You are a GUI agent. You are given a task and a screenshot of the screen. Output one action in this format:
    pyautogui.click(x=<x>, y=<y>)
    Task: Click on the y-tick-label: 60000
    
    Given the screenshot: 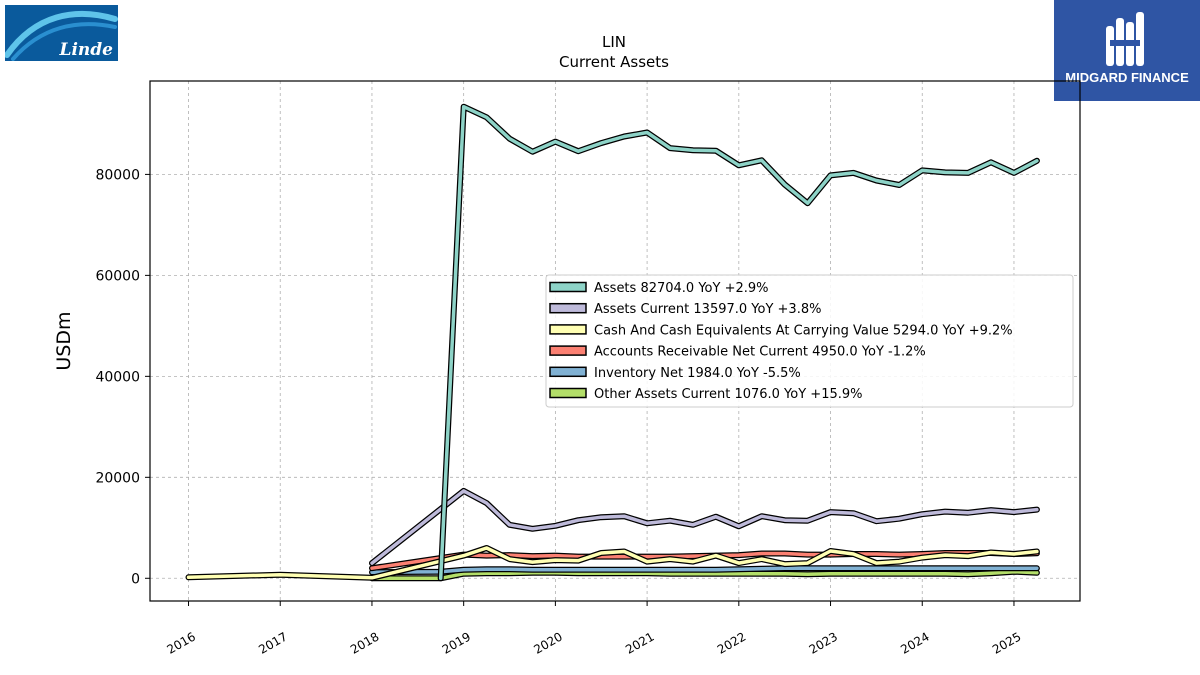 What is the action you would take?
    pyautogui.click(x=117, y=276)
    